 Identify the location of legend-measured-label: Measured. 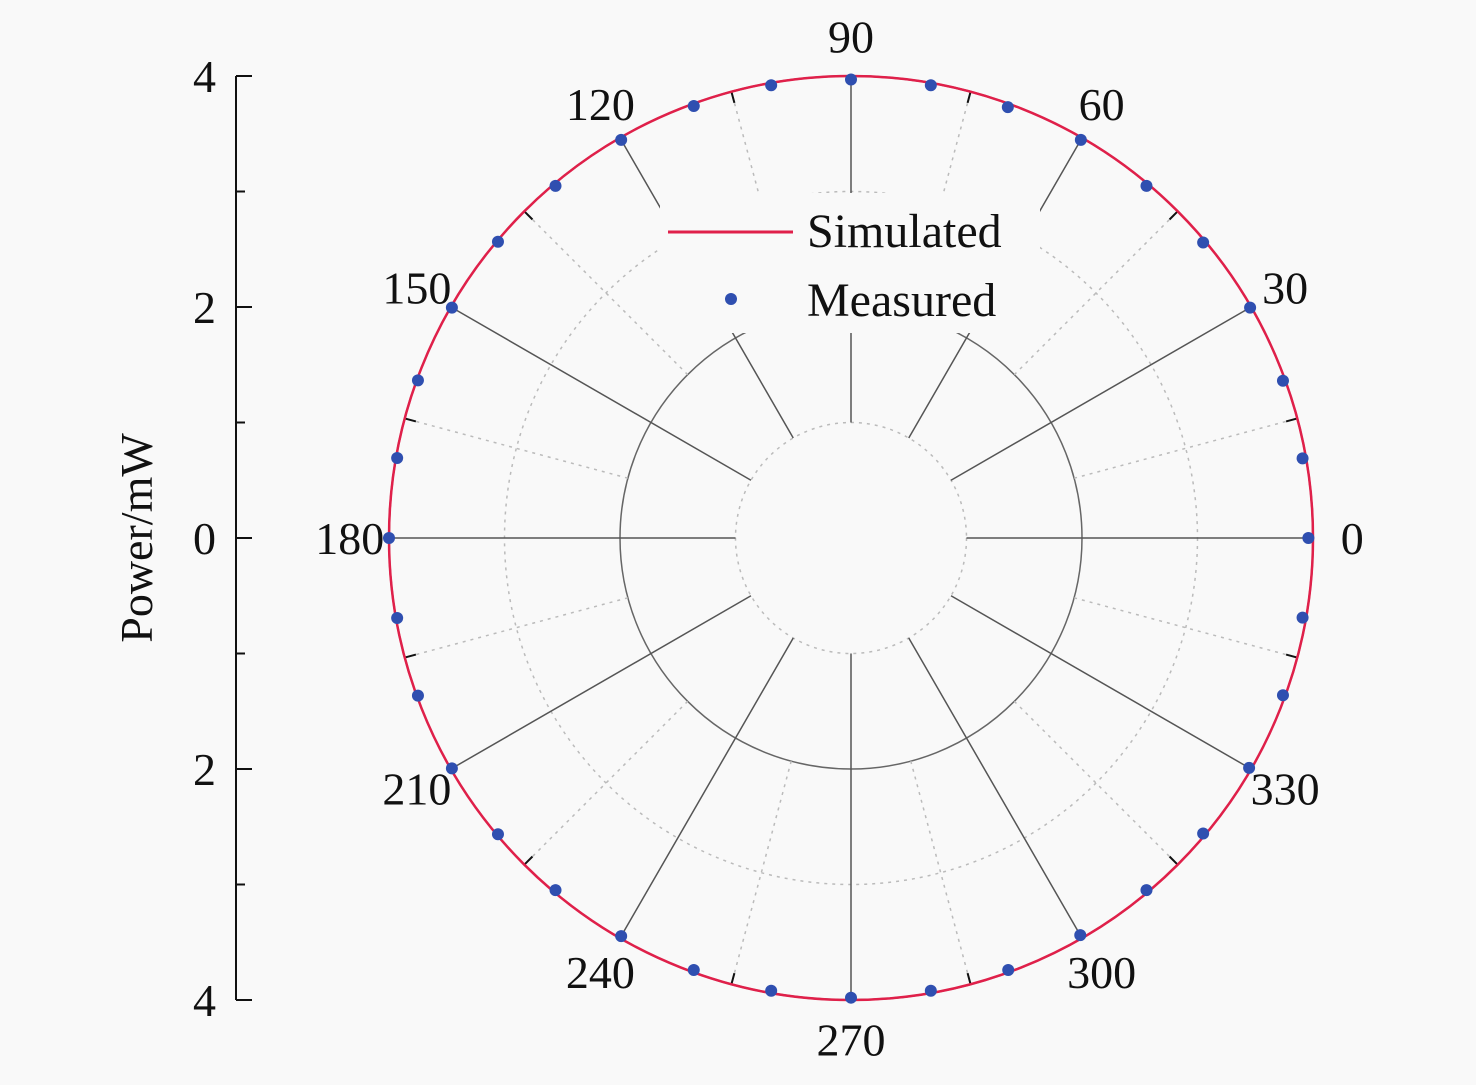
(901, 300).